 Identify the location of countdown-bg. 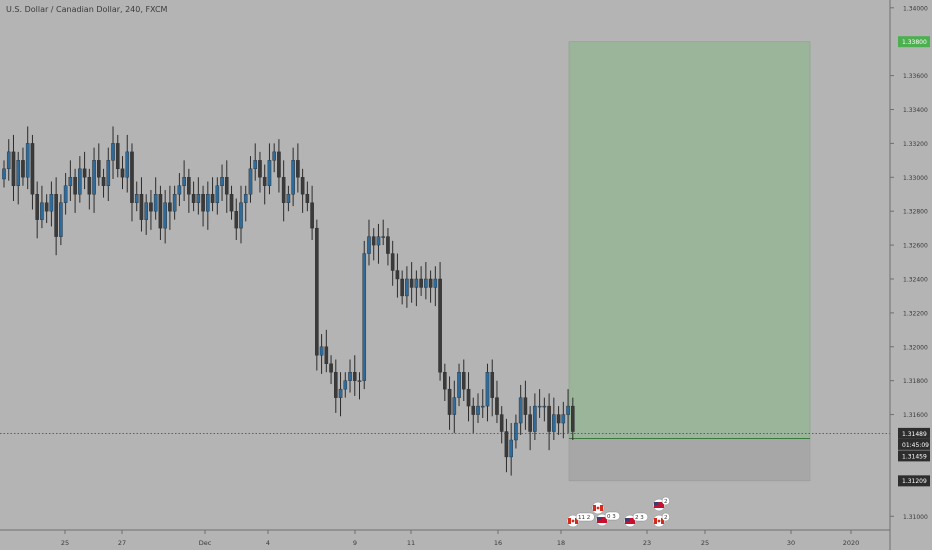
(914, 444).